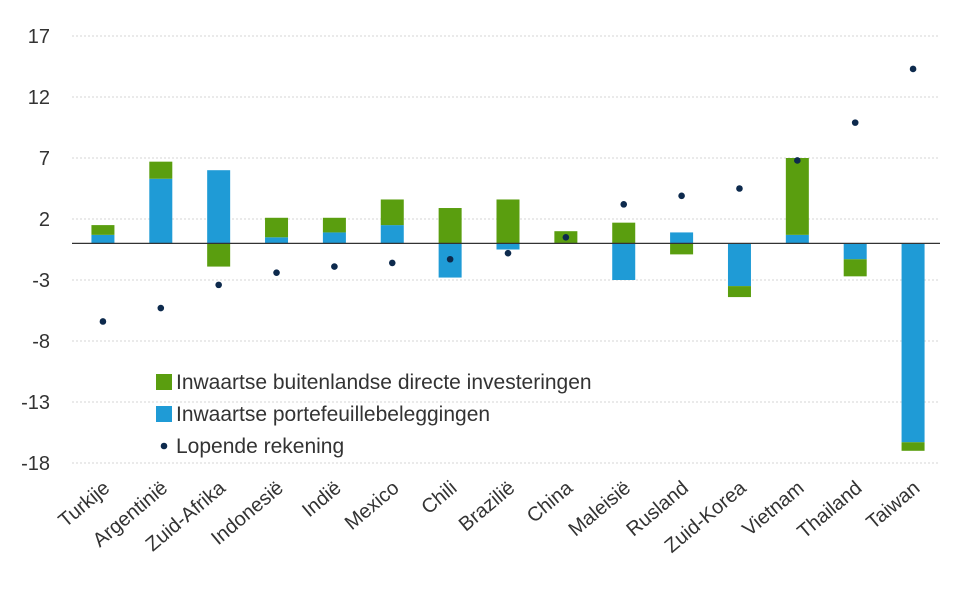 This screenshot has height=600, width=960. What do you see at coordinates (35, 464) in the screenshot?
I see `y-tick-label: -18` at bounding box center [35, 464].